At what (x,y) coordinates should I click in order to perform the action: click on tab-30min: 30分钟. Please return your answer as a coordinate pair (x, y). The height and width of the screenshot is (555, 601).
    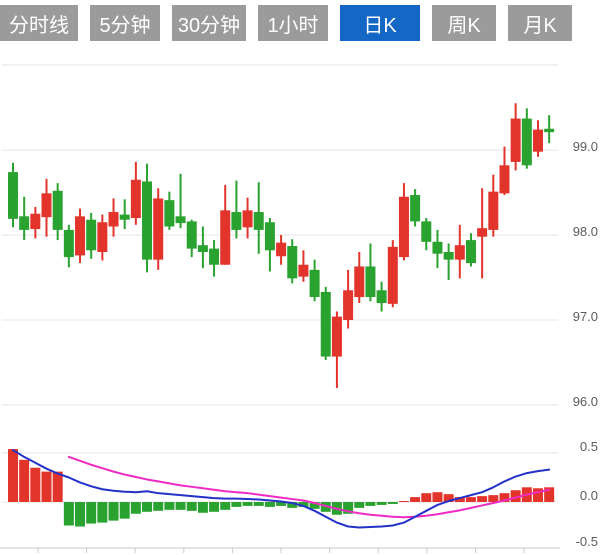
    Looking at the image, I should click on (209, 23).